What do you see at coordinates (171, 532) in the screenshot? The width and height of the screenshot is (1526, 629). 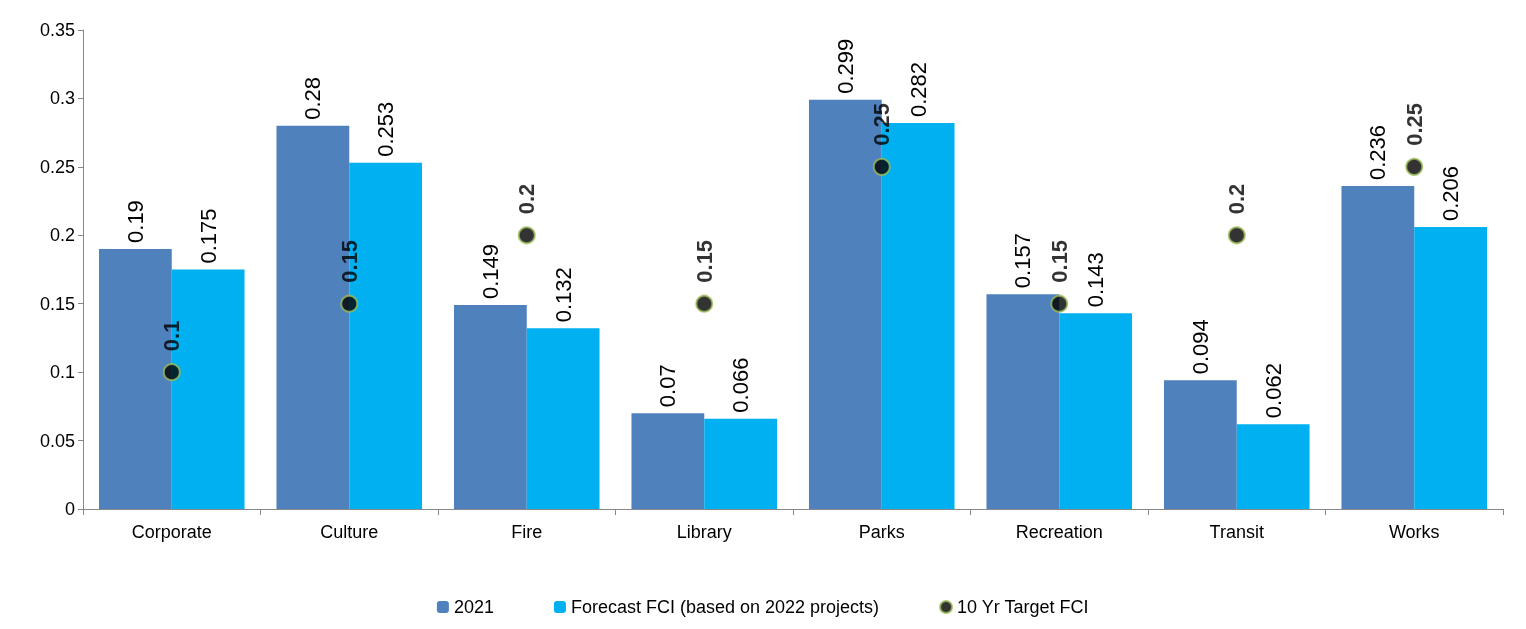 I see `x-tick-label: Corporate` at bounding box center [171, 532].